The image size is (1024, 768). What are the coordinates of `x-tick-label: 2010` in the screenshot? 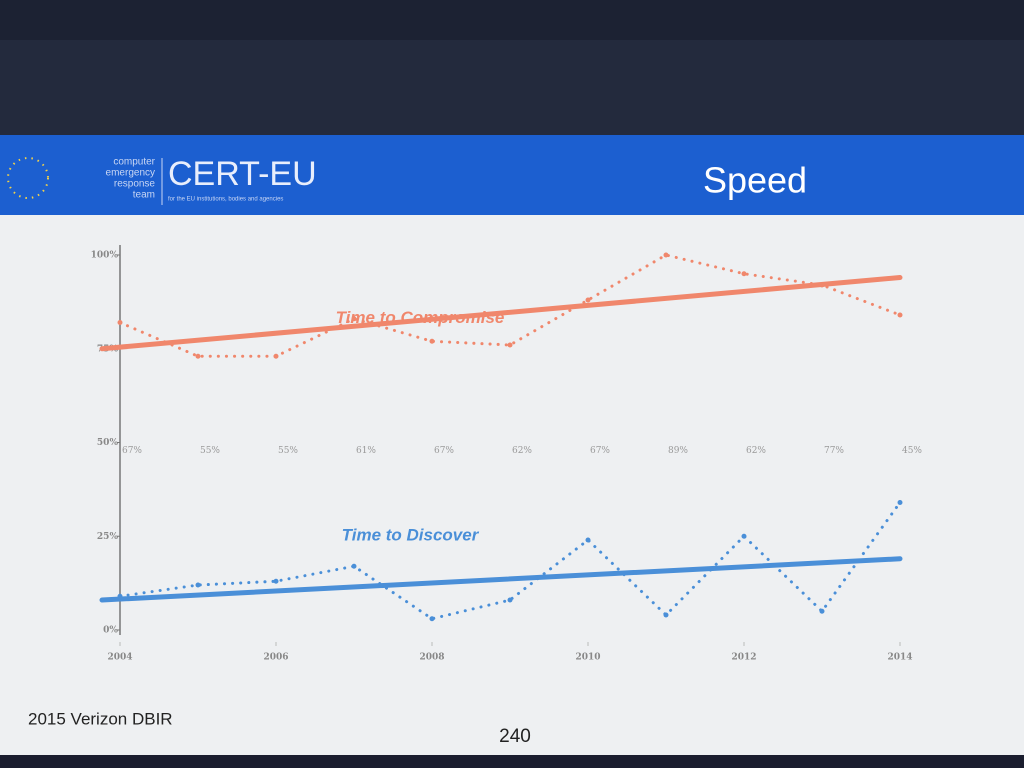 It's located at (587, 658).